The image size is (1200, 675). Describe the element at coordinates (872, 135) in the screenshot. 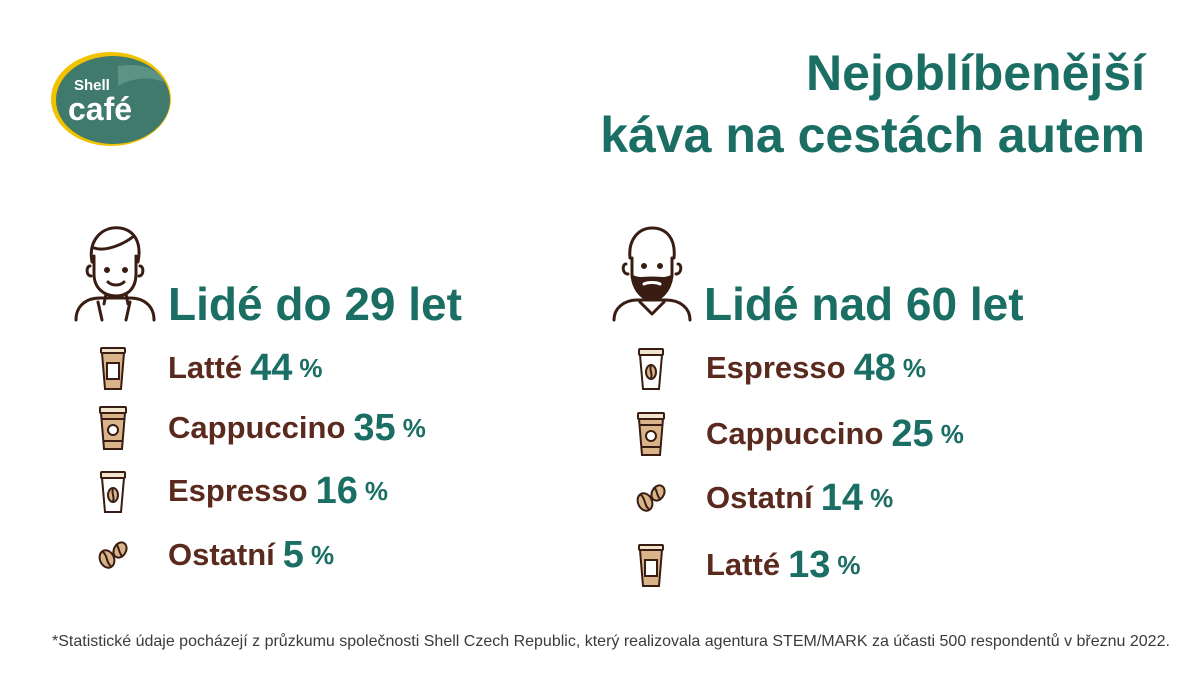

I see `title-line-2: káva na cestách autem` at that location.